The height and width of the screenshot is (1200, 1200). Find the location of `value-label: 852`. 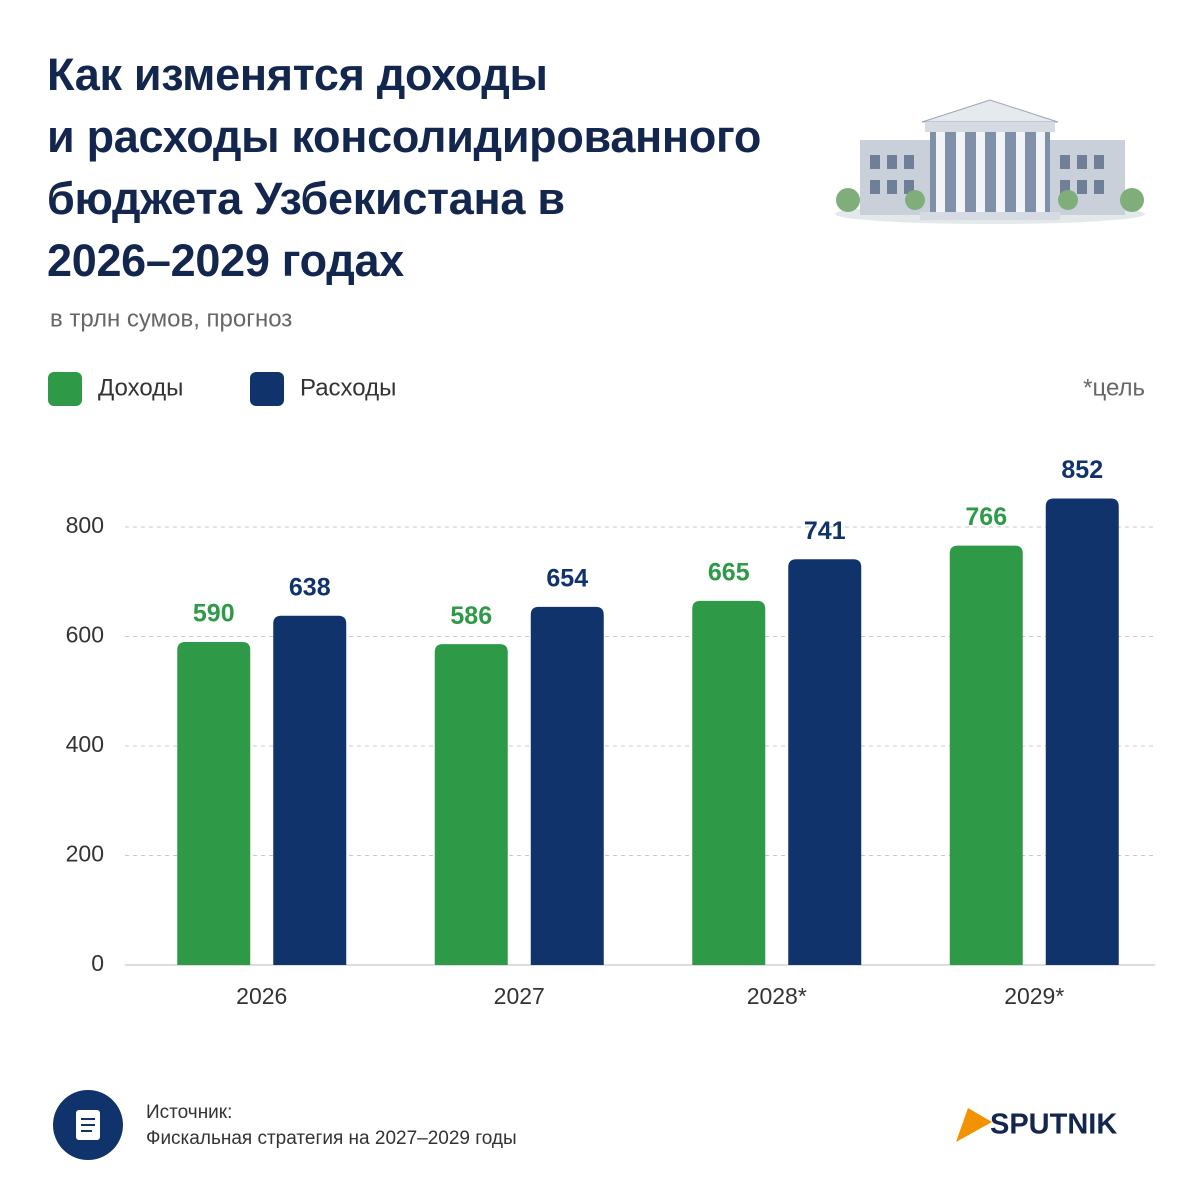

value-label: 852 is located at coordinates (1082, 470).